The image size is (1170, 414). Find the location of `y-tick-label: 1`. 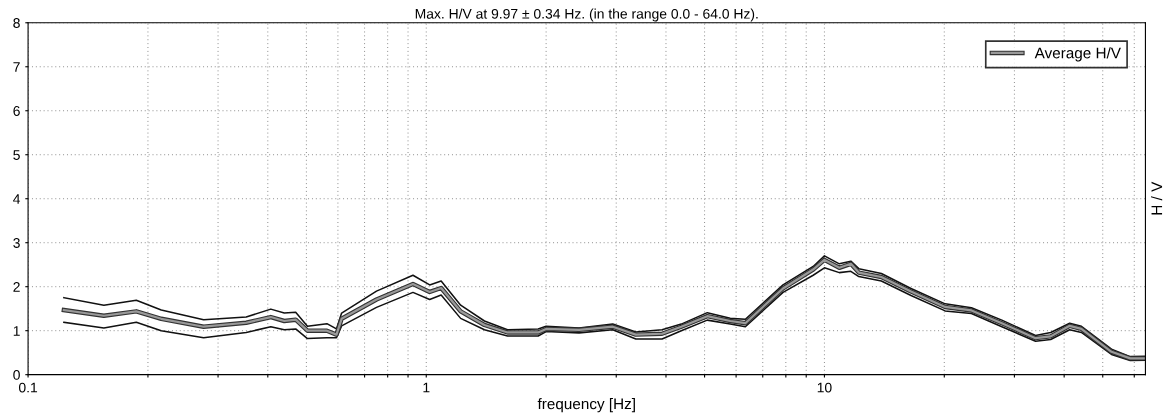

y-tick-label: 1 is located at coordinates (16, 331).